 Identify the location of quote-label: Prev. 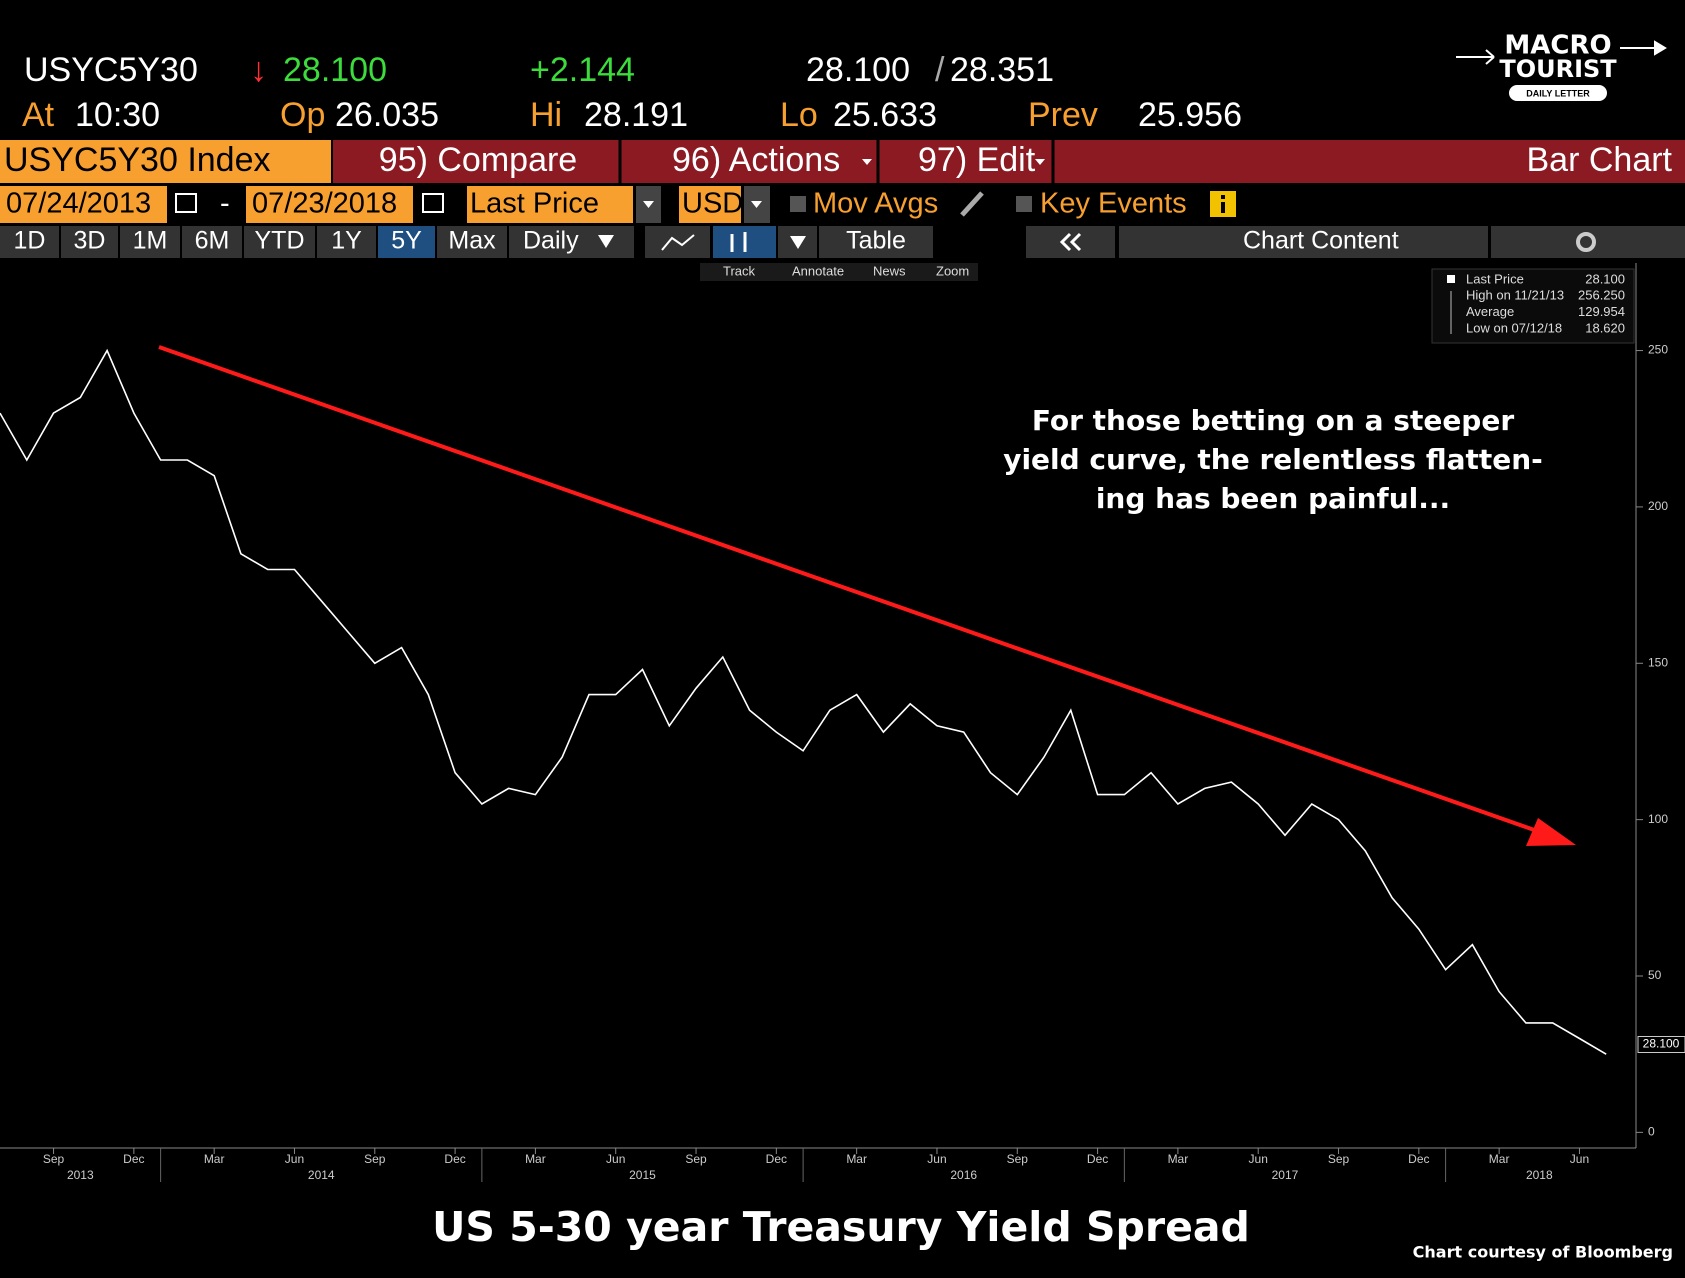
(1063, 115).